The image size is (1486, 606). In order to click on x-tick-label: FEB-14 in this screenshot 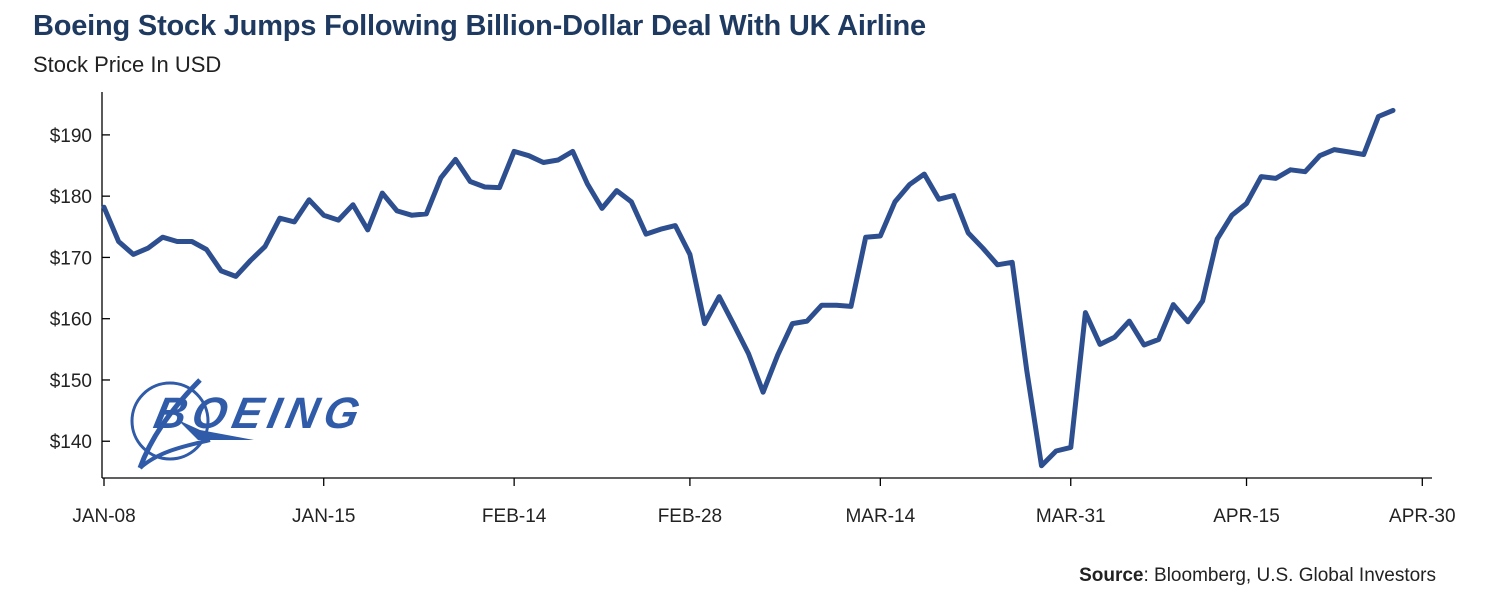, I will do `click(514, 516)`.